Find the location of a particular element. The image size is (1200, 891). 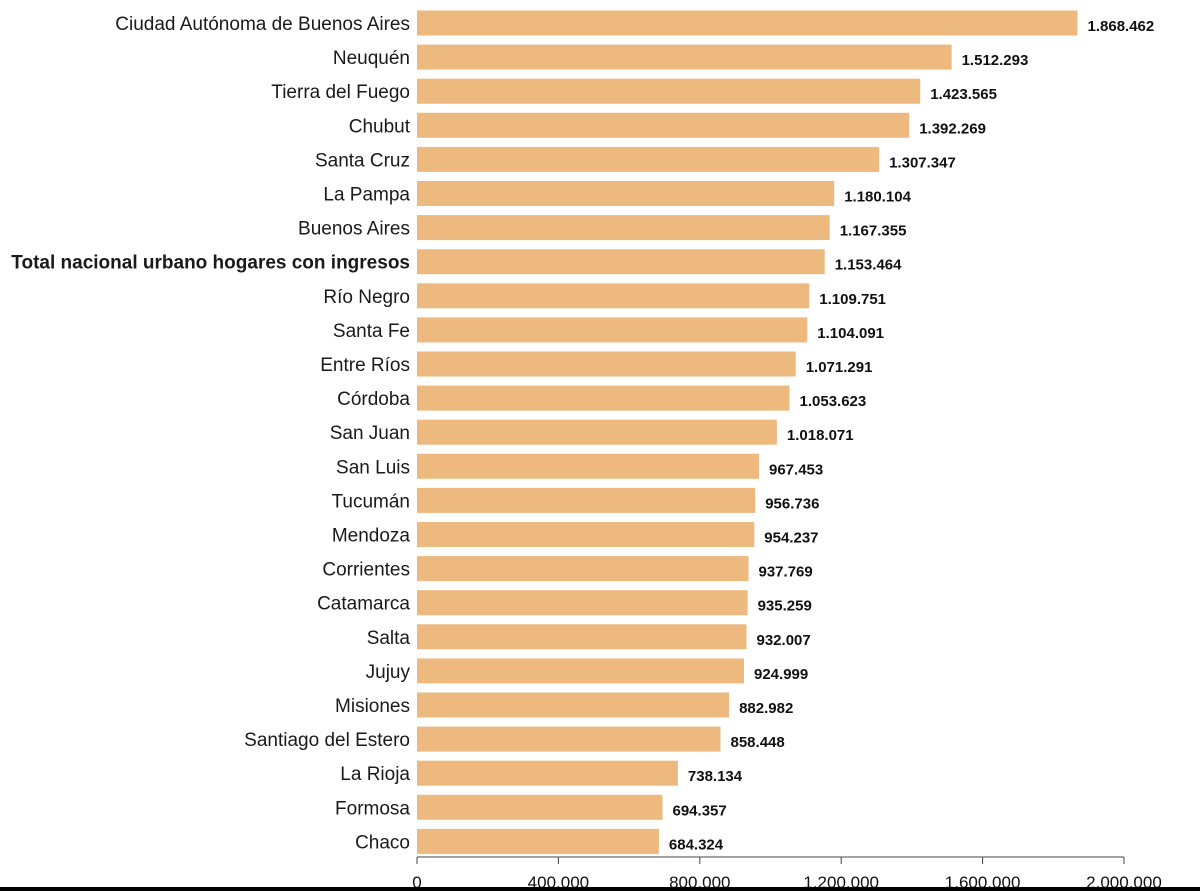

data-label: 1.109.751 is located at coordinates (852, 299).